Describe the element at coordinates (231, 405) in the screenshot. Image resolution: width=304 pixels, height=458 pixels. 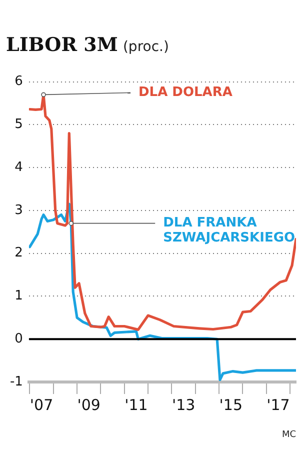
I see `x-tick-label: '15` at that location.